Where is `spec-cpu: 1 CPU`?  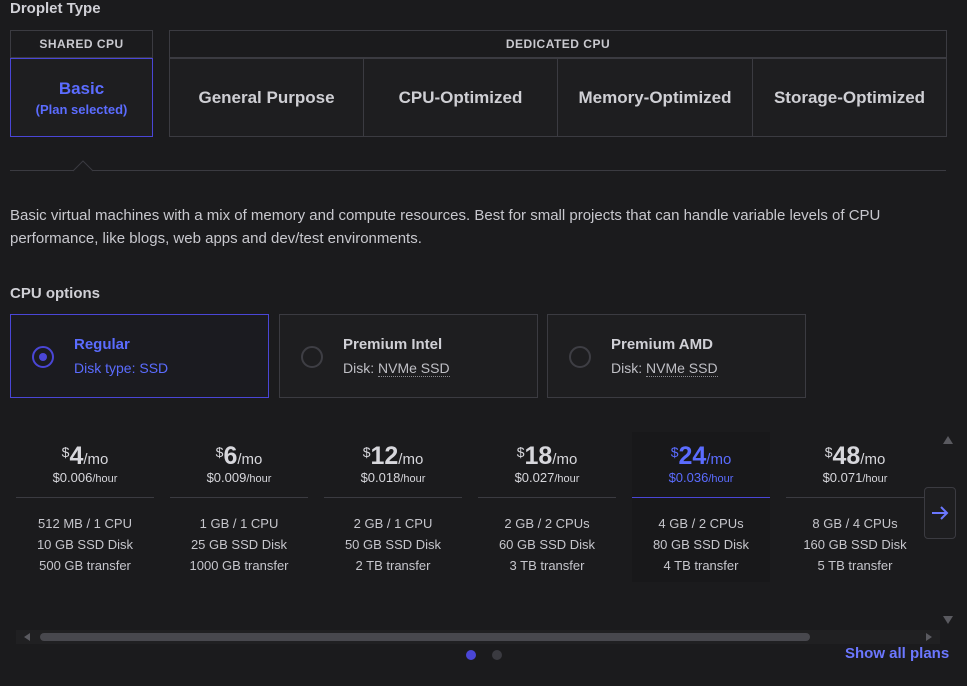
spec-cpu: 1 CPU is located at coordinates (112, 523).